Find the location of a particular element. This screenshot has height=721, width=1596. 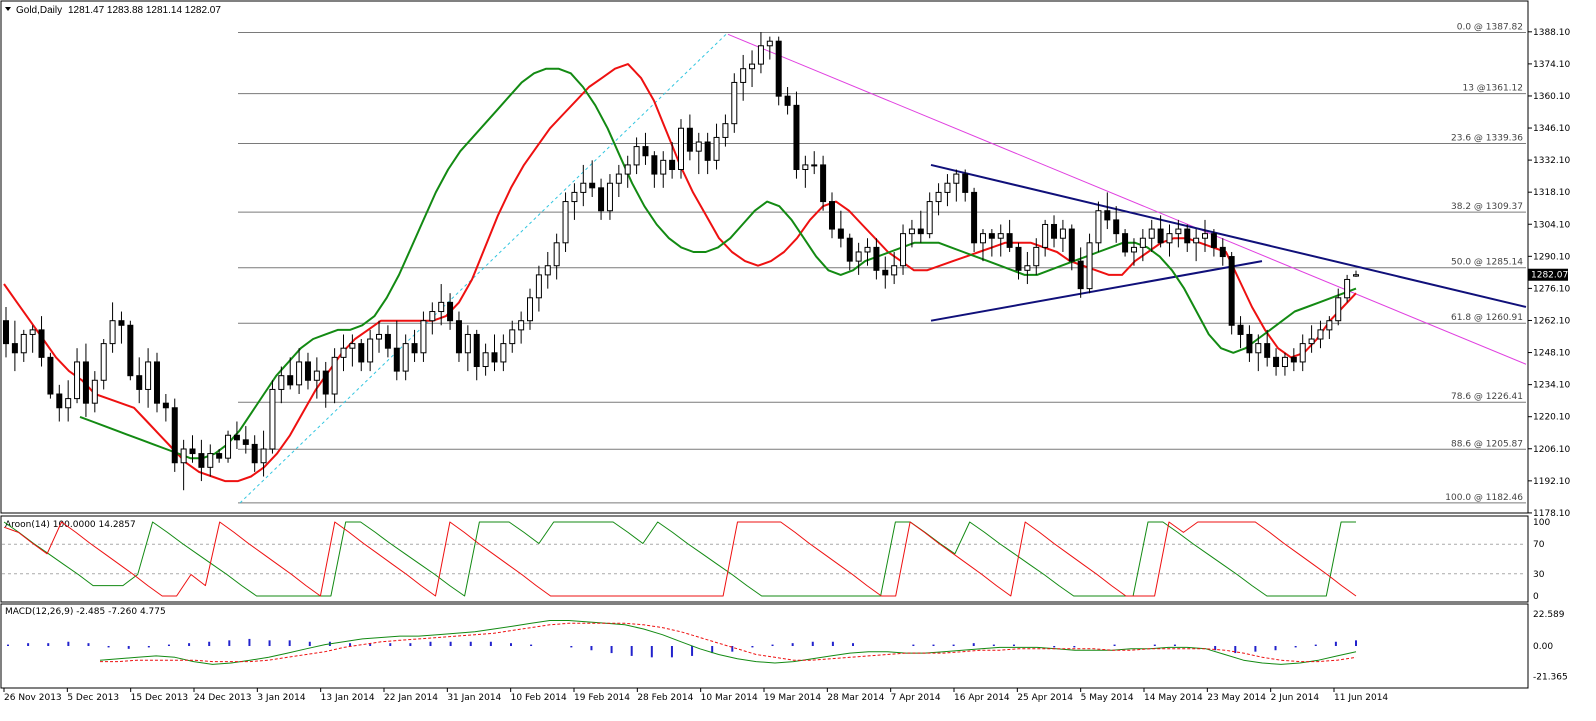

fib-level-label: 38.2 @ 1309.37 is located at coordinates (1487, 207).